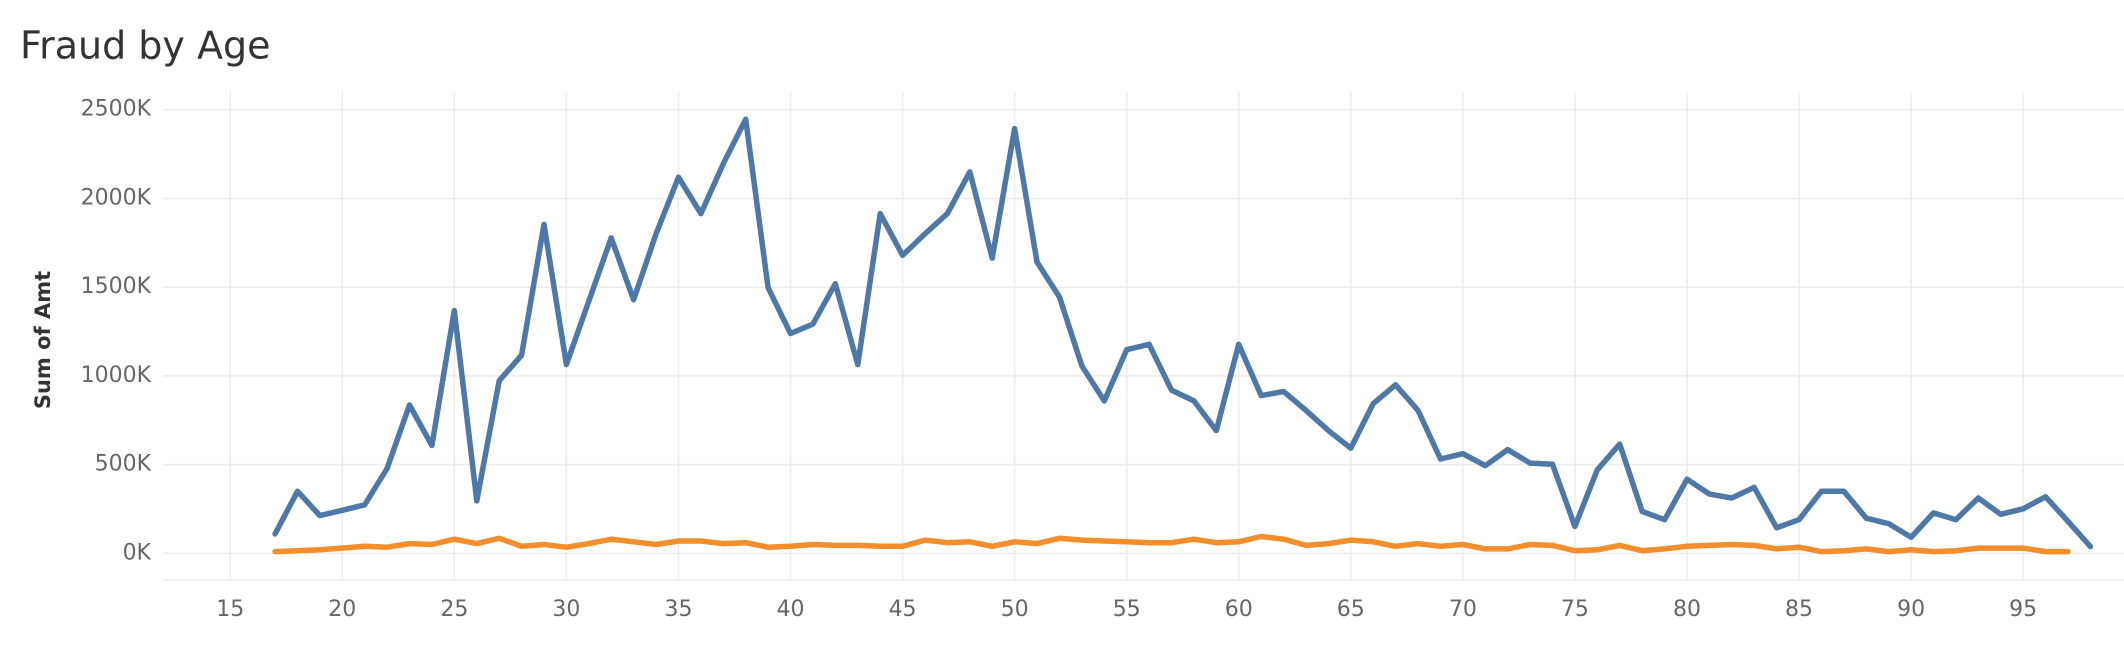  I want to click on series-line, so click(1171, 544).